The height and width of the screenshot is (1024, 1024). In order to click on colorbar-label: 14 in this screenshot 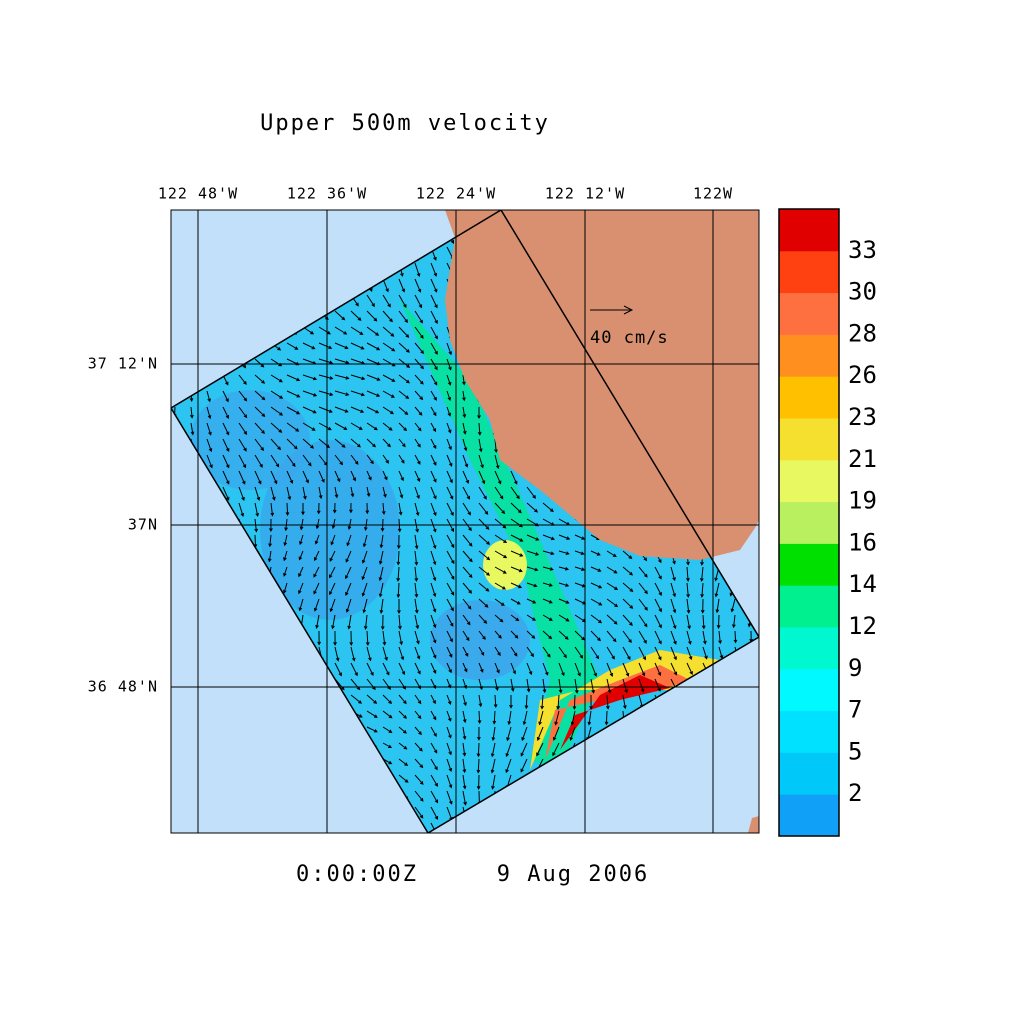, I will do `click(862, 584)`.